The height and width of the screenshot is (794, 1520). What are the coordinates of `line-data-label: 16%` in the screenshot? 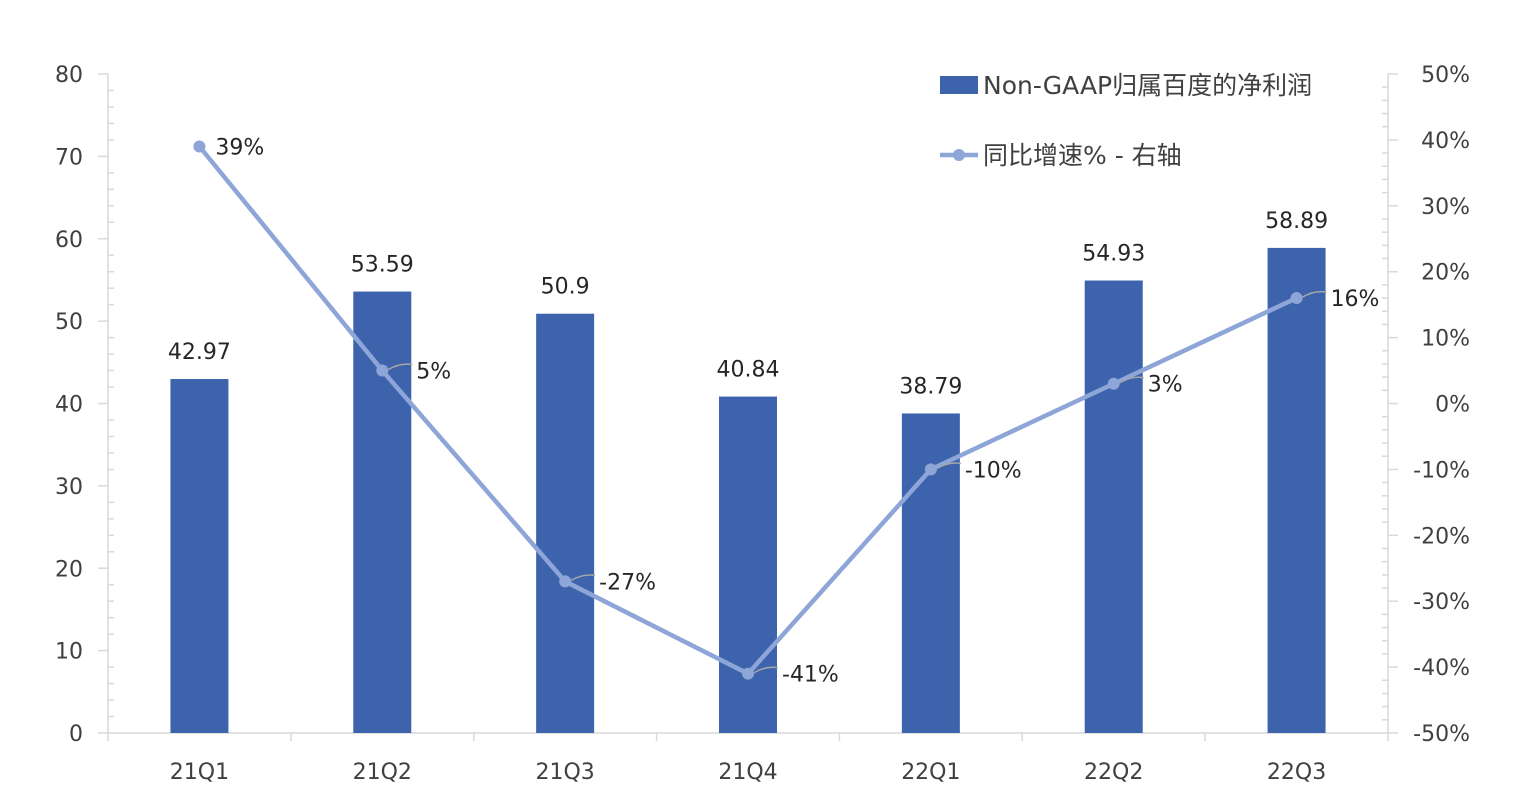 It's located at (1355, 299).